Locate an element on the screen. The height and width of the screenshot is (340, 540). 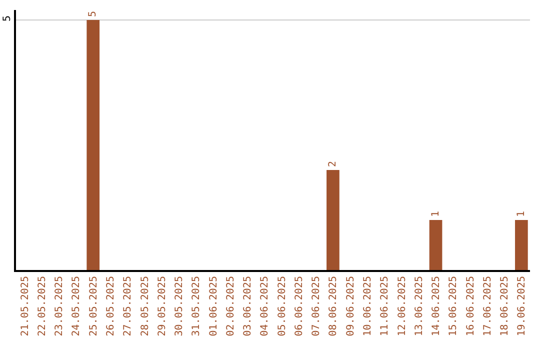
x-tick-label: 15.06.2025 is located at coordinates (454, 306).